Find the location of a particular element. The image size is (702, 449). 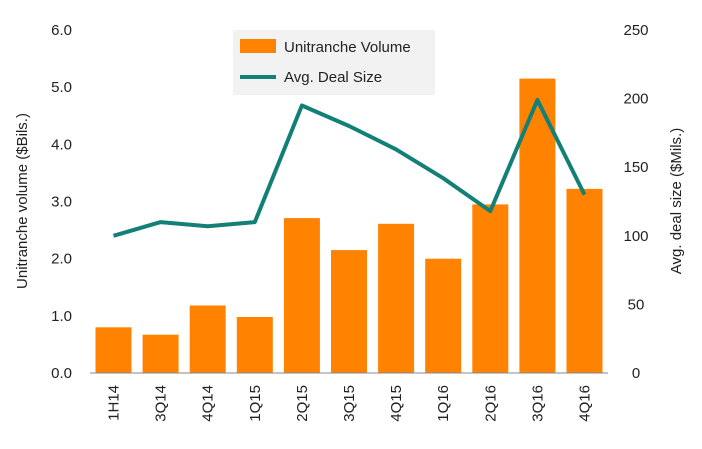

left-tick-label: 6.0 is located at coordinates (61, 30).